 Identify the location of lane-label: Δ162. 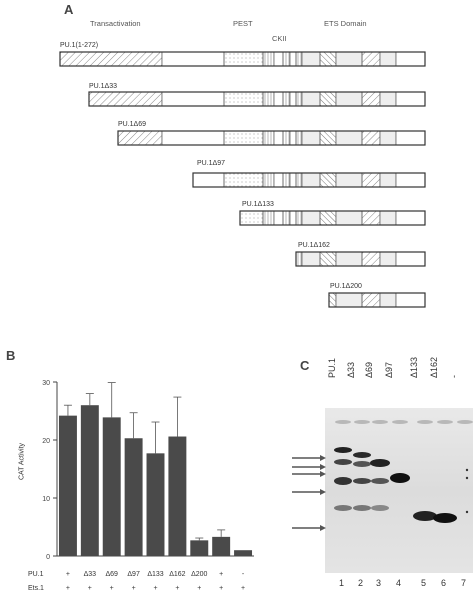
(434, 367).